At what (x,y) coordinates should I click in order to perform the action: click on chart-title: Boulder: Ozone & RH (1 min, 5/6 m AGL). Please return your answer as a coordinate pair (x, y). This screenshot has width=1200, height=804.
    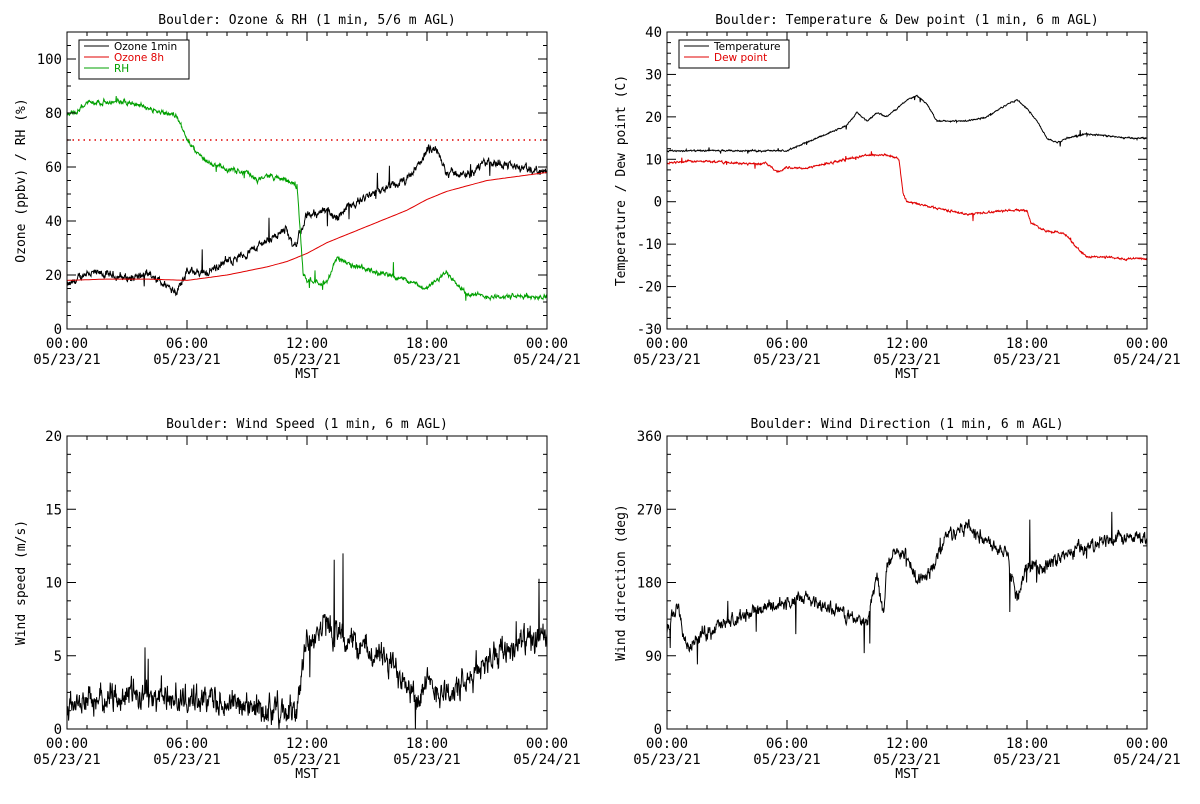
    Looking at the image, I should click on (306, 20).